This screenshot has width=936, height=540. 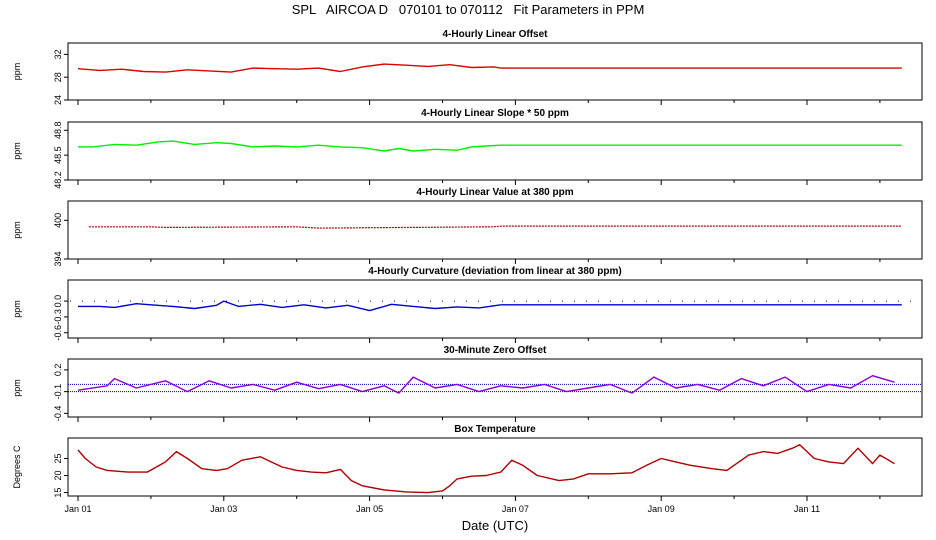 What do you see at coordinates (58, 100) in the screenshot?
I see `y-tick-label: 24` at bounding box center [58, 100].